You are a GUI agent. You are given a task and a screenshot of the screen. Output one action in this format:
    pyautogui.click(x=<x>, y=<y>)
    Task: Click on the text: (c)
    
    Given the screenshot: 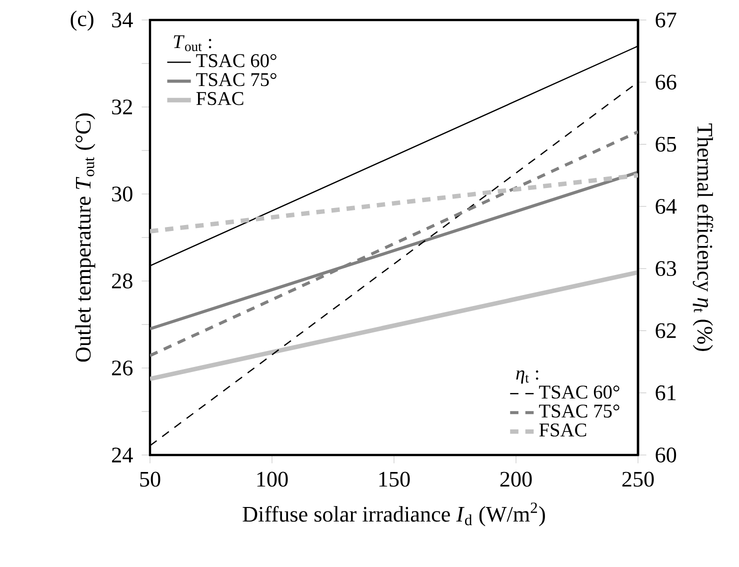 What is the action you would take?
    pyautogui.click(x=82, y=20)
    